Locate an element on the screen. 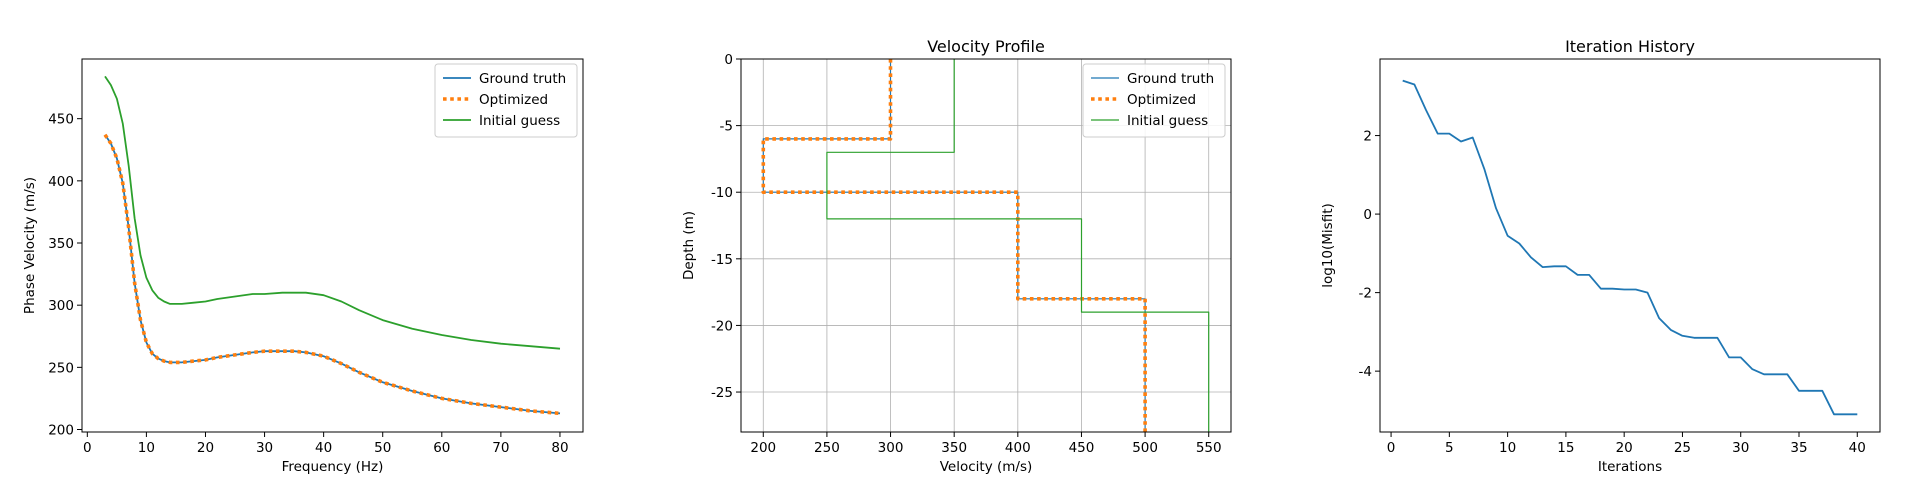 The width and height of the screenshot is (1920, 480). x-tick-label: 350 is located at coordinates (954, 448).